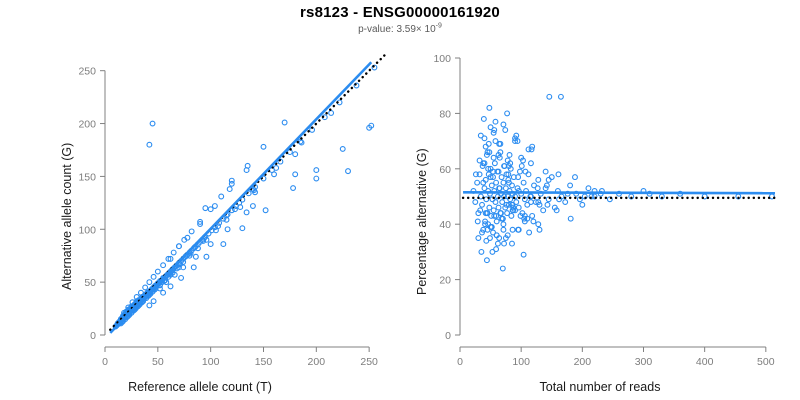 Image resolution: width=800 pixels, height=400 pixels. What do you see at coordinates (397, 29) in the screenshot?
I see `p-value-text: p-value: 3.59× 10` at bounding box center [397, 29].